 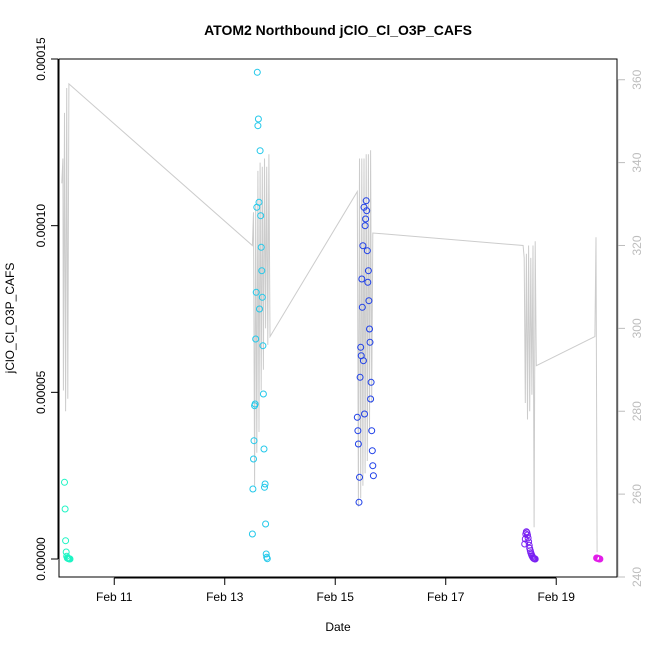 What do you see at coordinates (637, 162) in the screenshot?
I see `y2-tick-label: 340` at bounding box center [637, 162].